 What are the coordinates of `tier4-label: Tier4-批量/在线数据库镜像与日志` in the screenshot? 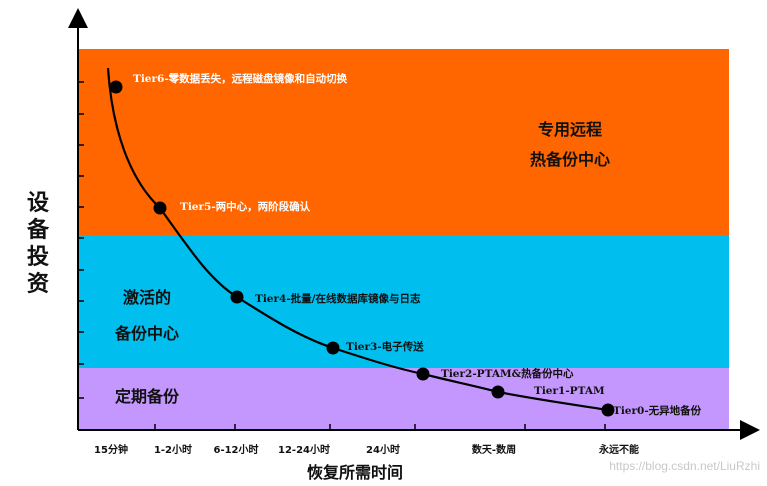 It's located at (338, 298).